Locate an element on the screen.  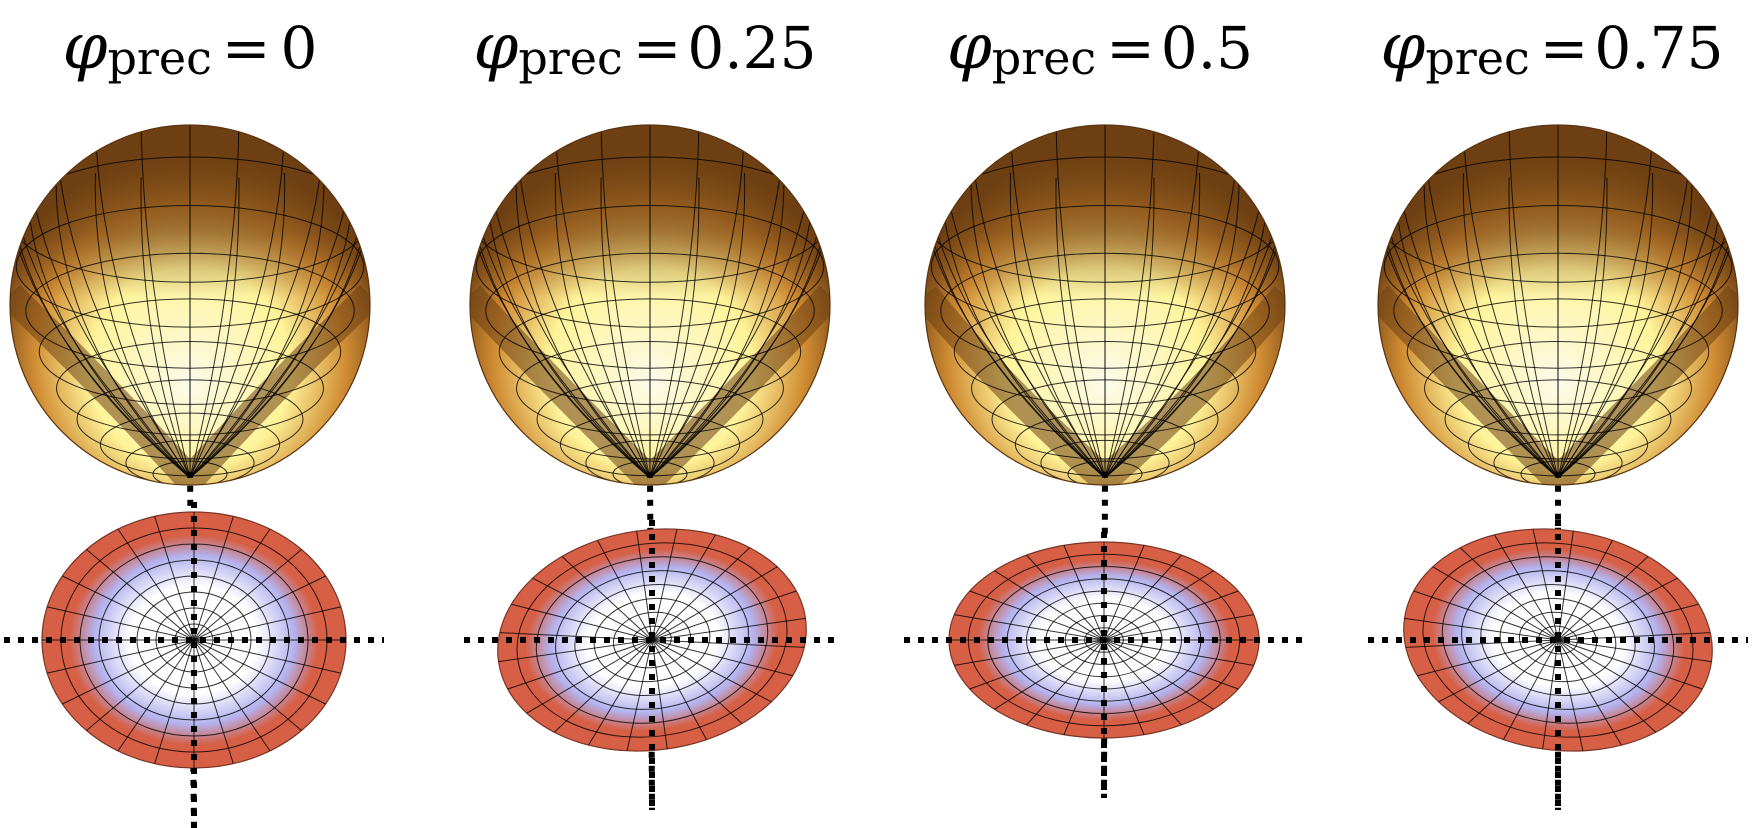
panel-2-disk is located at coordinates (652, 665).